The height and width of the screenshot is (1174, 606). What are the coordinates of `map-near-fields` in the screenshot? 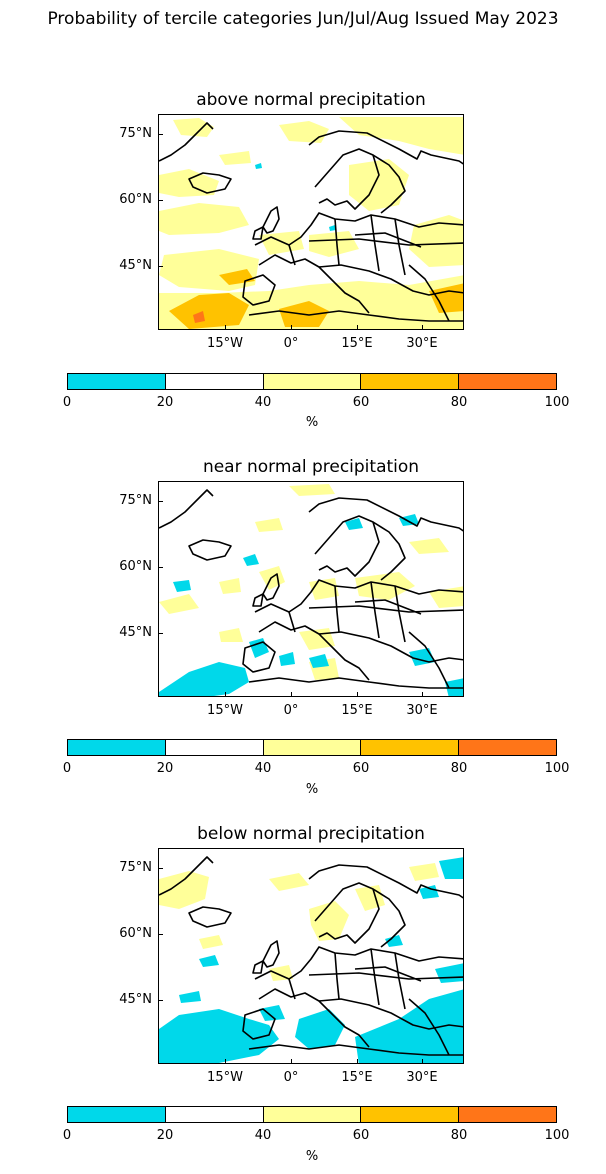 It's located at (311, 590).